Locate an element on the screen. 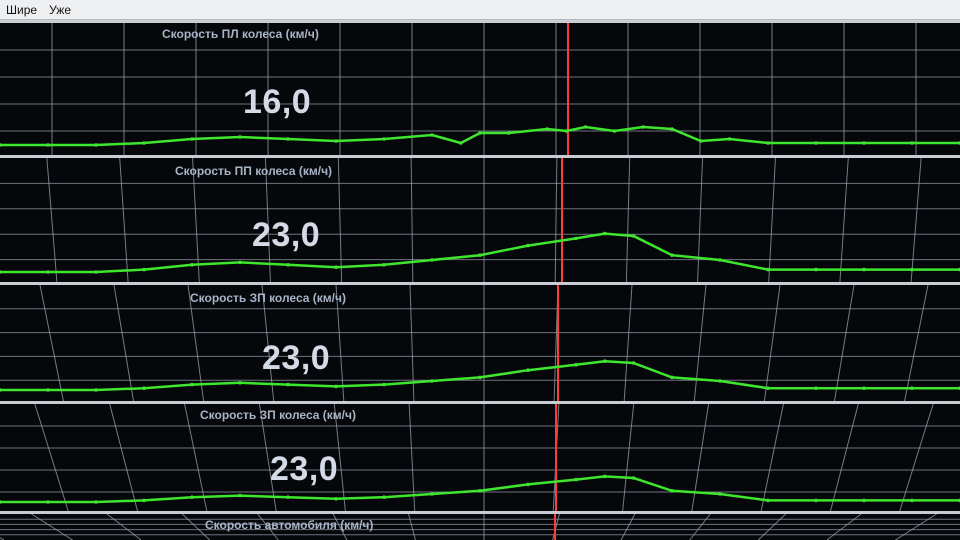  menu-bar: Шире Уже is located at coordinates (480, 10).